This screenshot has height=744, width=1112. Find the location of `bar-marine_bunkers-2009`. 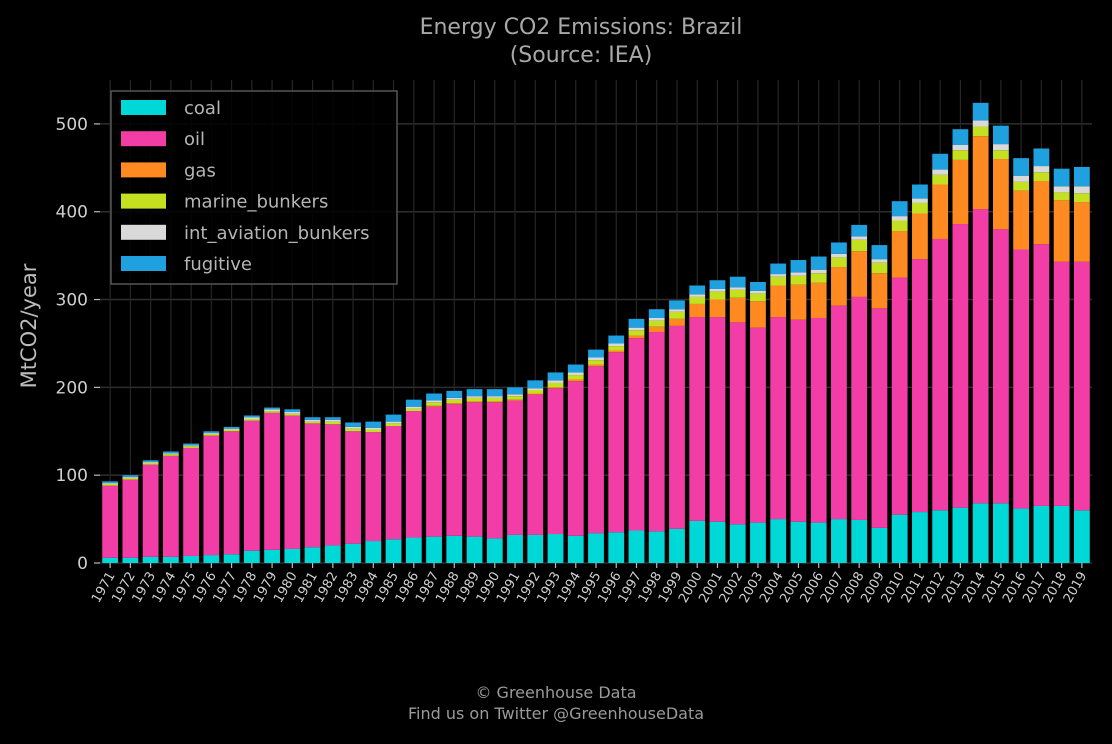

bar-marine_bunkers-2009 is located at coordinates (879, 268).